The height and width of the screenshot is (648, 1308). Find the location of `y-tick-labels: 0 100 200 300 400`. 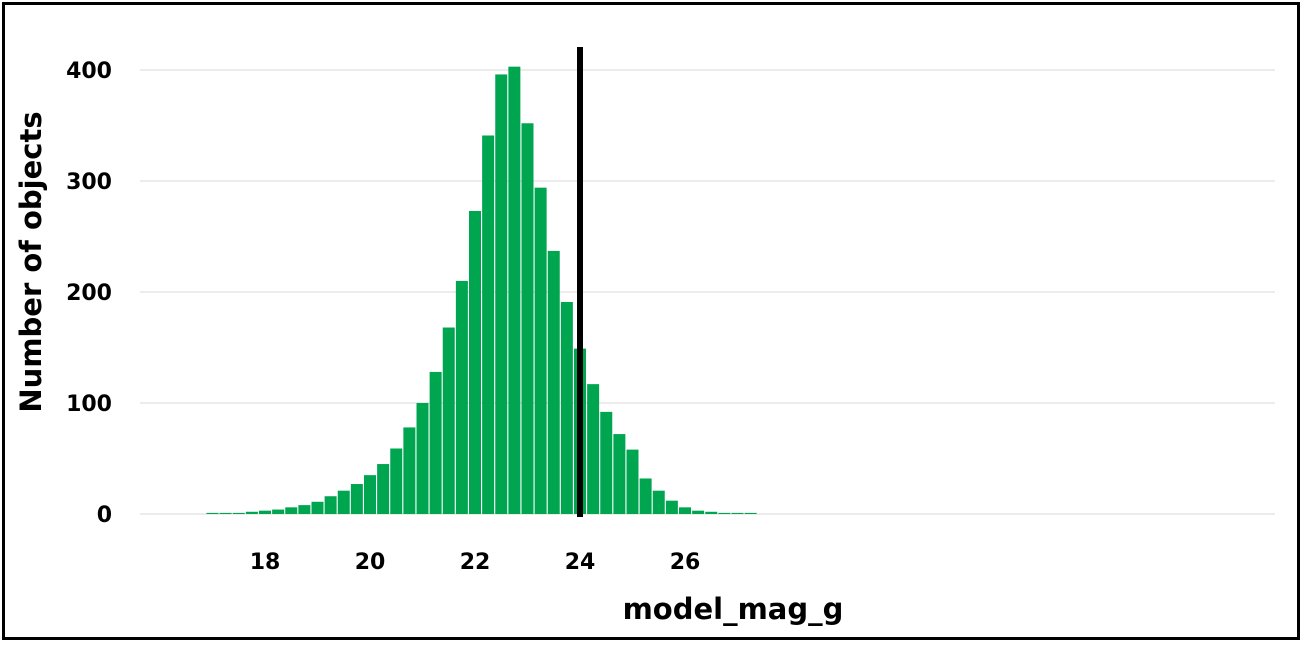

y-tick-labels: 0 100 200 300 400 is located at coordinates (89, 293).